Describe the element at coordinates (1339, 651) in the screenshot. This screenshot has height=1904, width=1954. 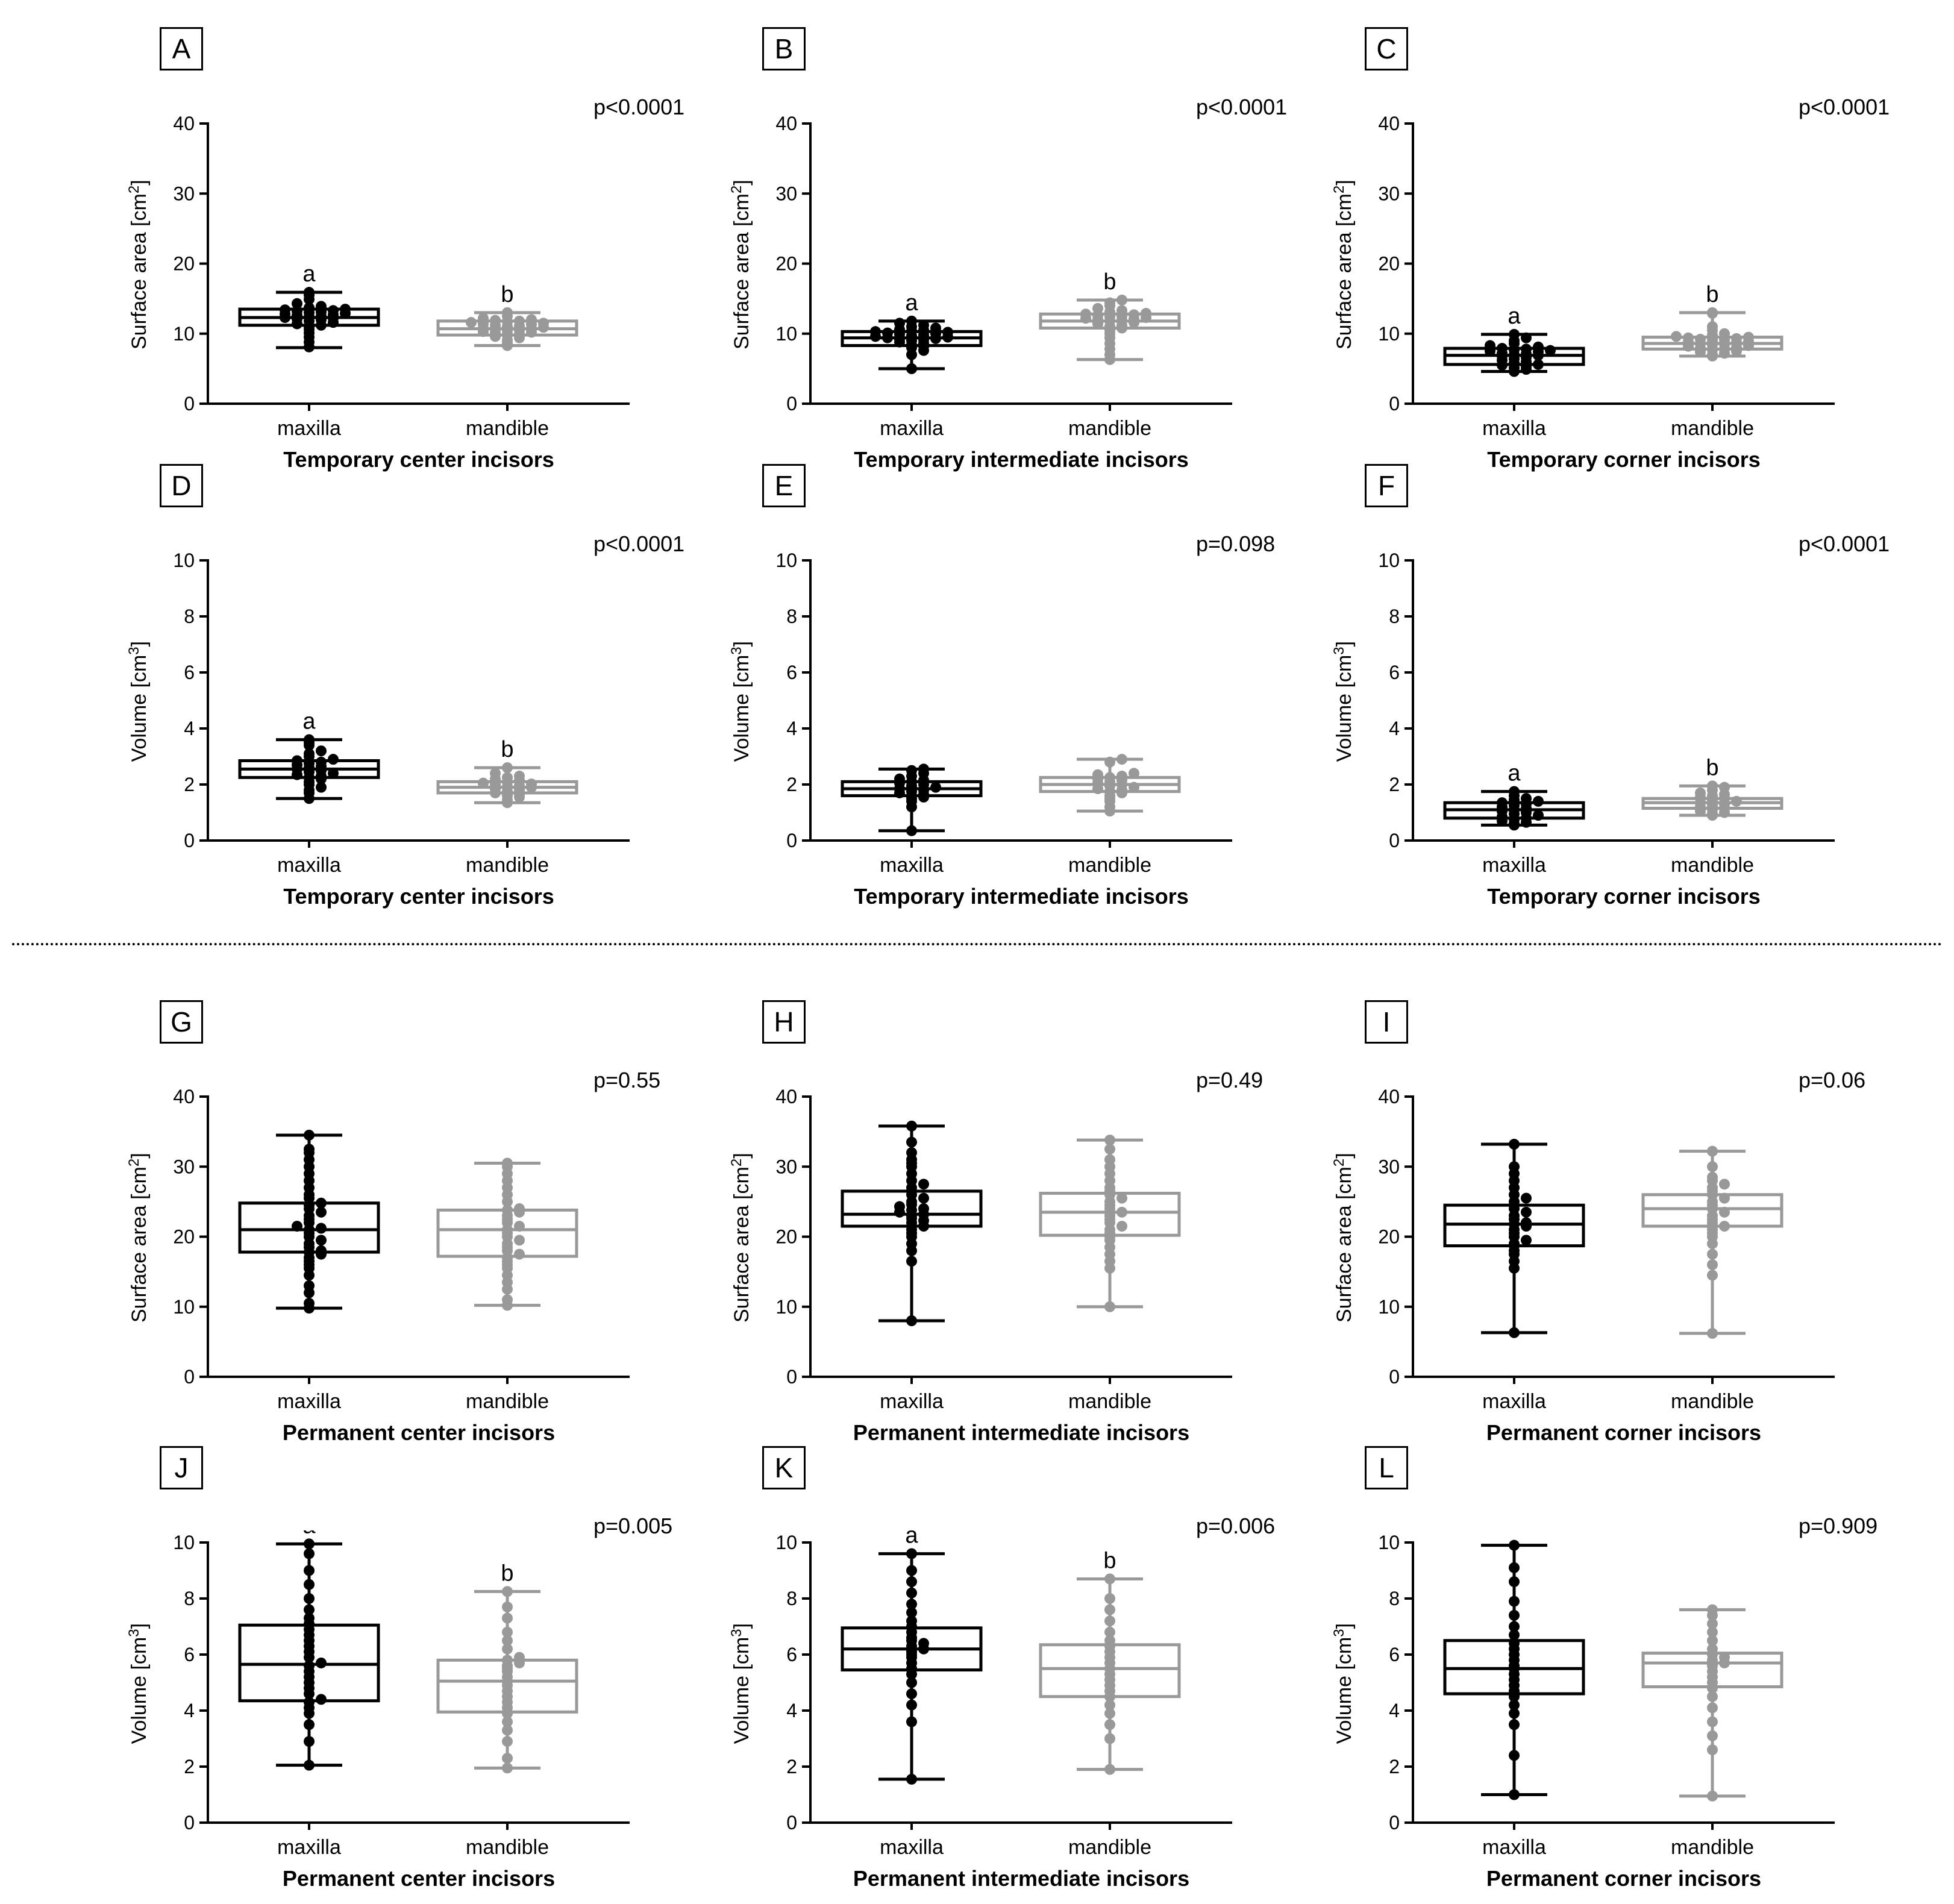
I see `y-axis-label-exponent: 3` at that location.